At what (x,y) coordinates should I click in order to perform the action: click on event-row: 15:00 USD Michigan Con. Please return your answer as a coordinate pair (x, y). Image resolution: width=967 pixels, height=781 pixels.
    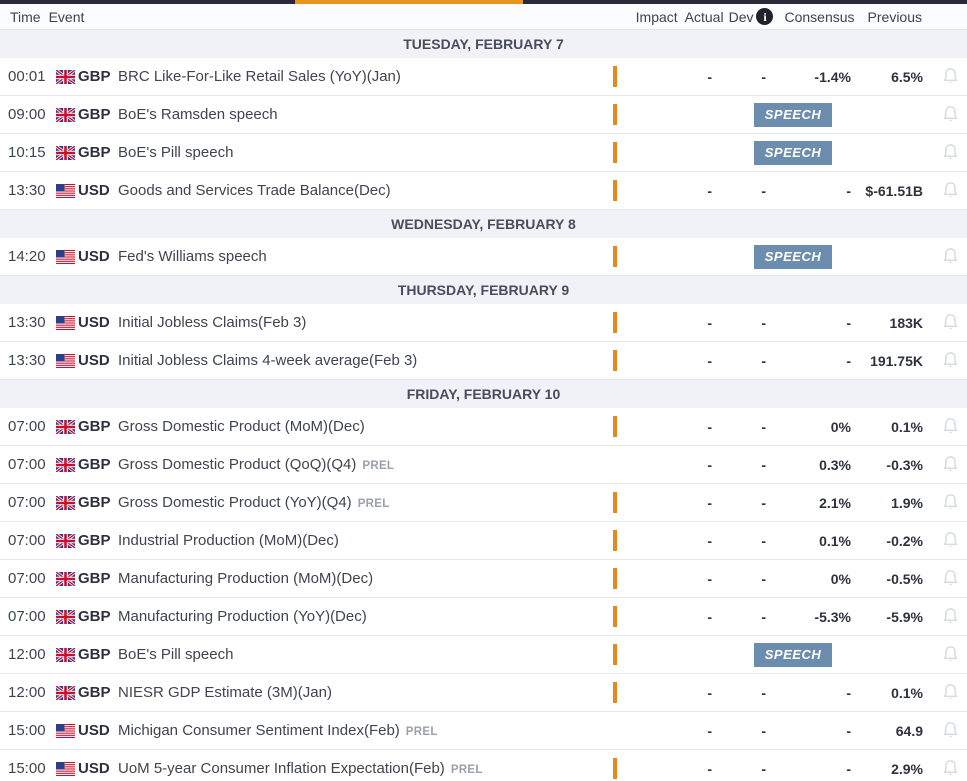
    Looking at the image, I should click on (483, 731).